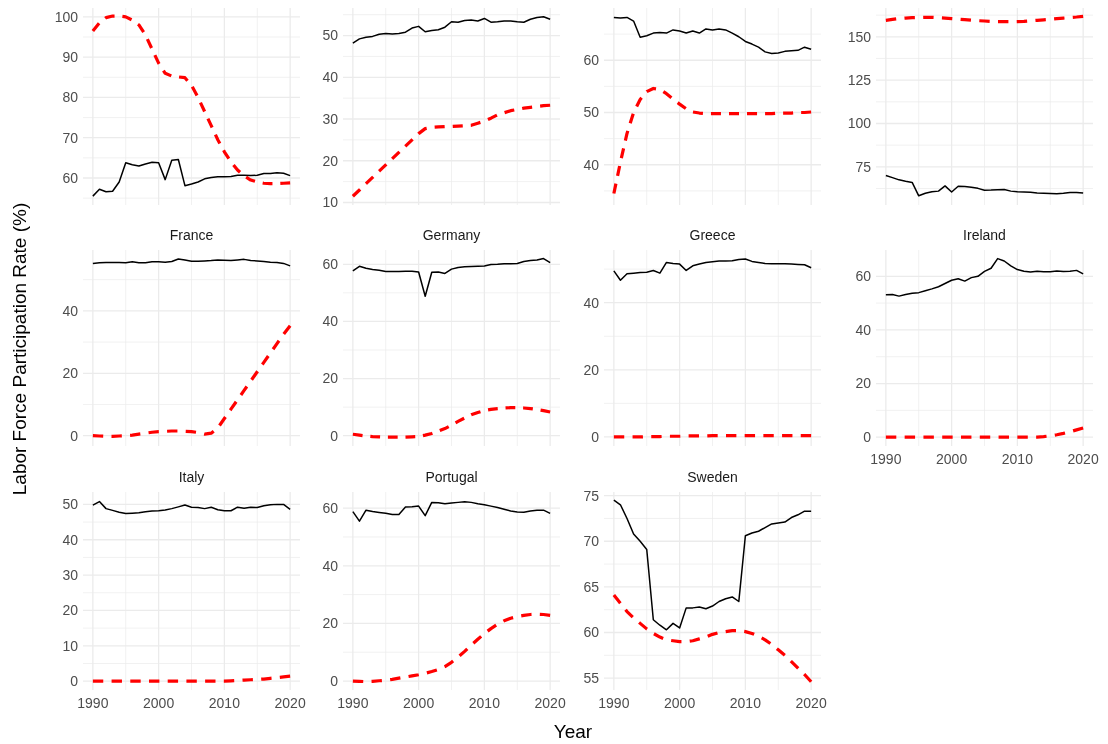 The height and width of the screenshot is (744, 1108). What do you see at coordinates (70, 57) in the screenshot?
I see `y-tick-label: 90` at bounding box center [70, 57].